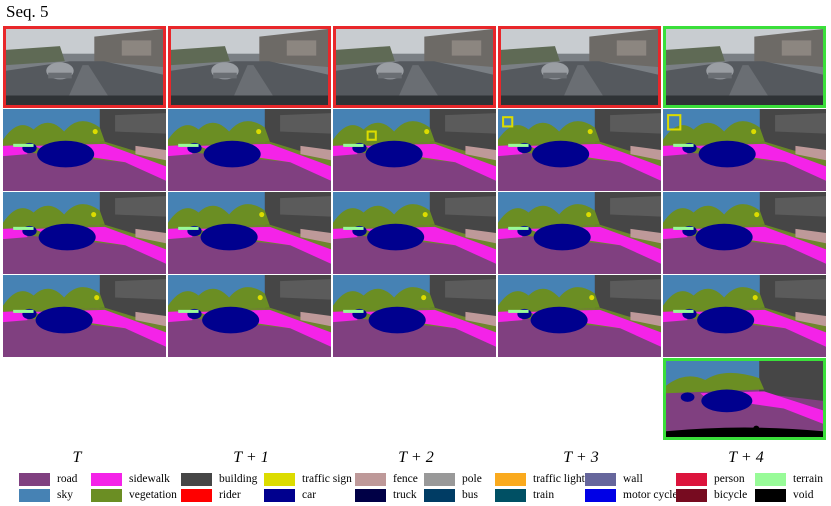  What do you see at coordinates (544, 495) in the screenshot?
I see `legend-label: train` at bounding box center [544, 495].